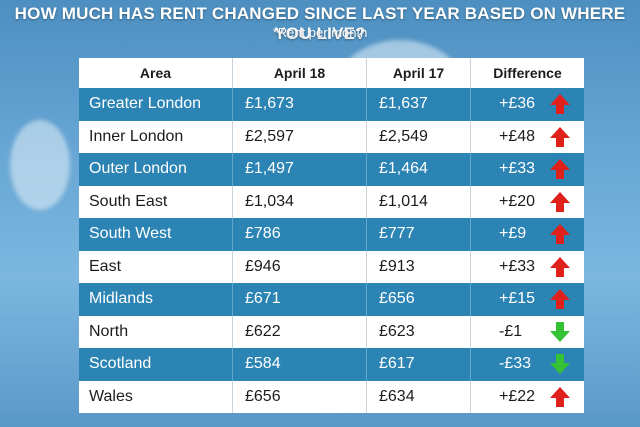 Image resolution: width=640 pixels, height=427 pixels. What do you see at coordinates (527, 73) in the screenshot?
I see `column-header-difference: Difference` at bounding box center [527, 73].